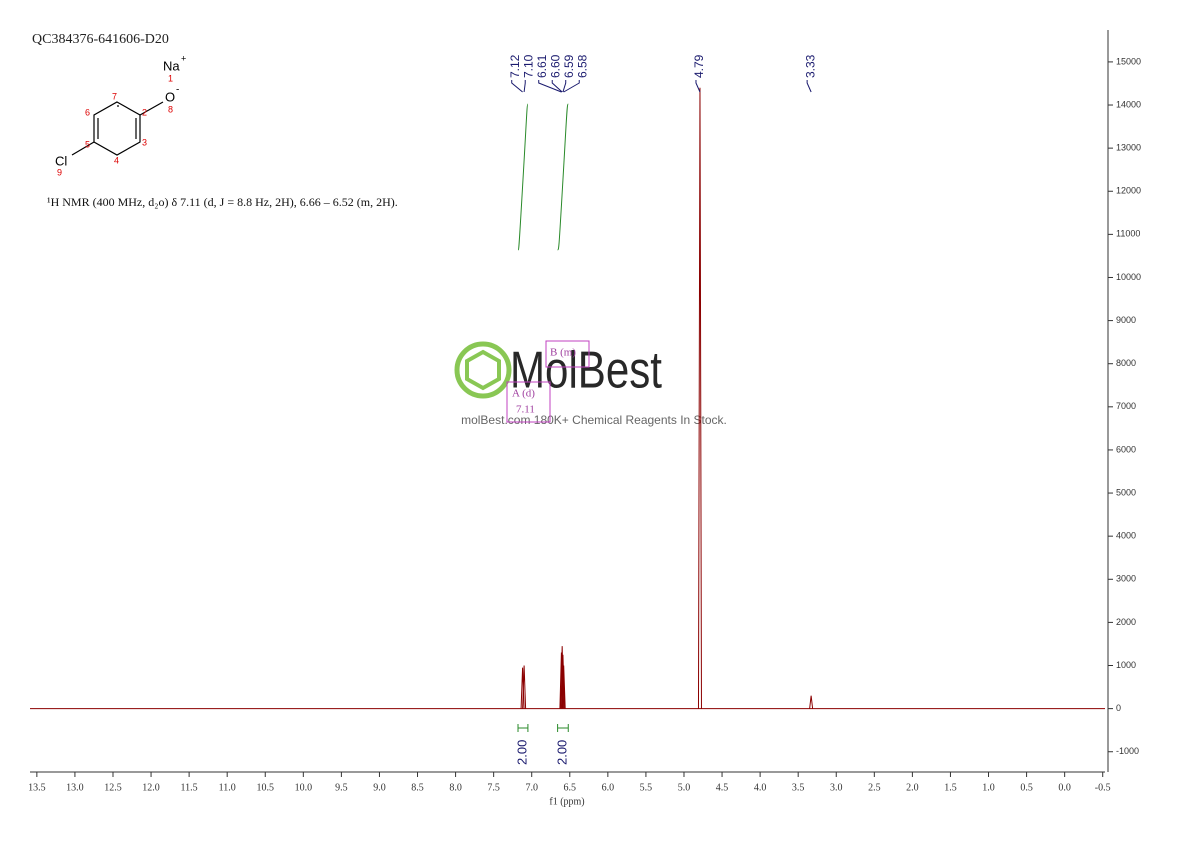 This screenshot has width=1190, height=841. Describe the element at coordinates (1127, 751) in the screenshot. I see `y-tick-label: -1000` at that location.